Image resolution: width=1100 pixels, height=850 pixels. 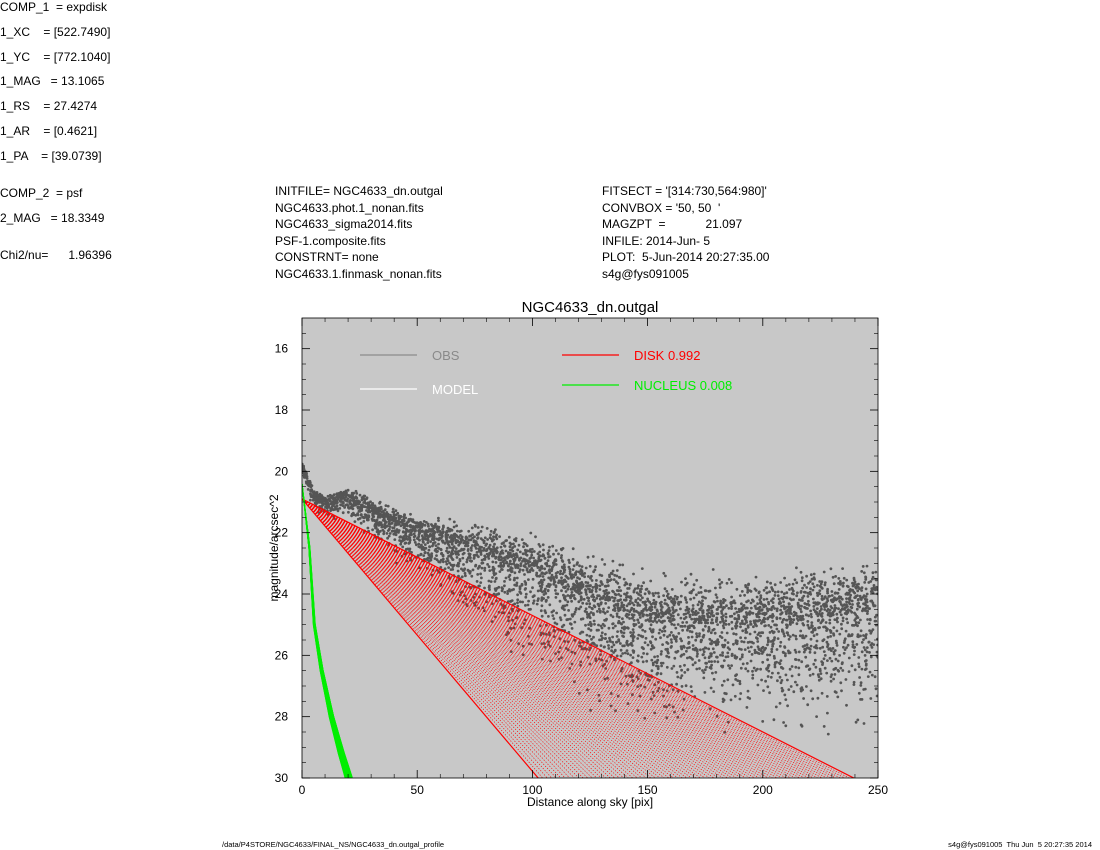 I want to click on header-plot-date: PLOT: 5-Jun-2014 20:27:35.00, so click(x=686, y=257).